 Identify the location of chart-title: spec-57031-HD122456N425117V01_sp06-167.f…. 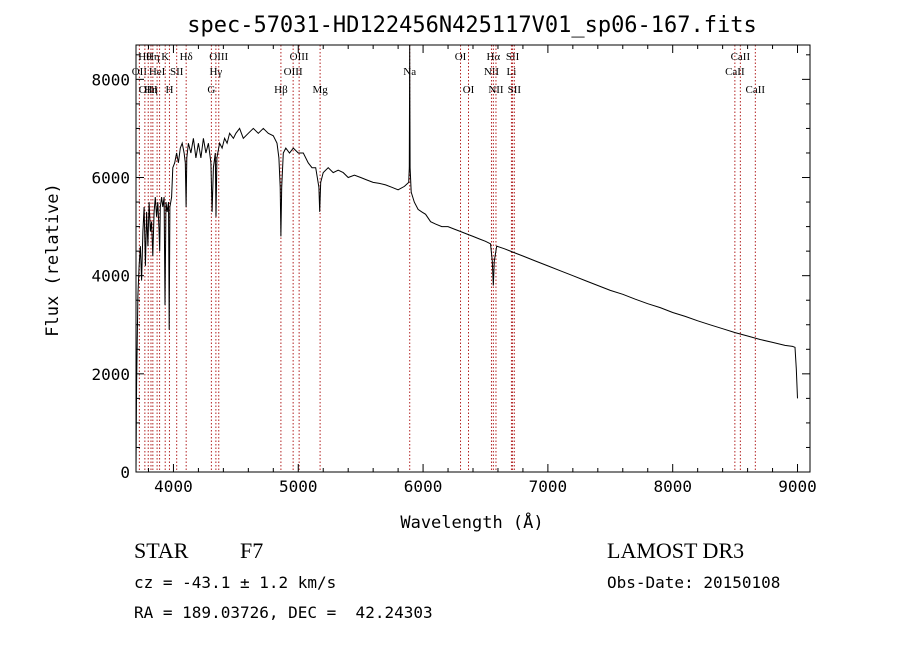
(472, 25).